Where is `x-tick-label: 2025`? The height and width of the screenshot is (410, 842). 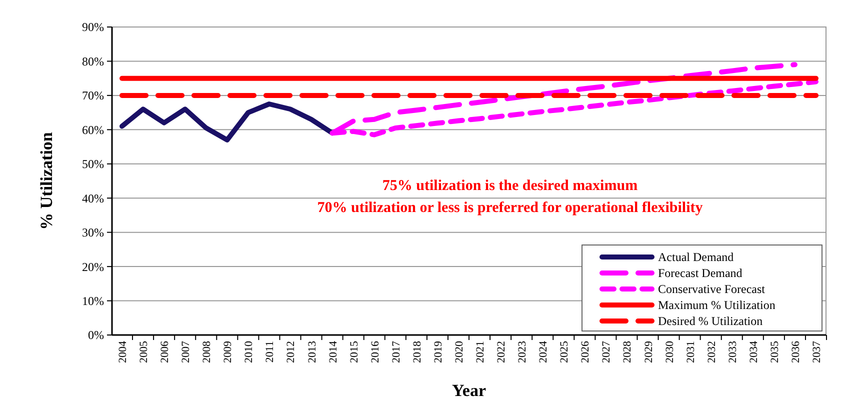
x-tick-label: 2025 is located at coordinates (564, 351).